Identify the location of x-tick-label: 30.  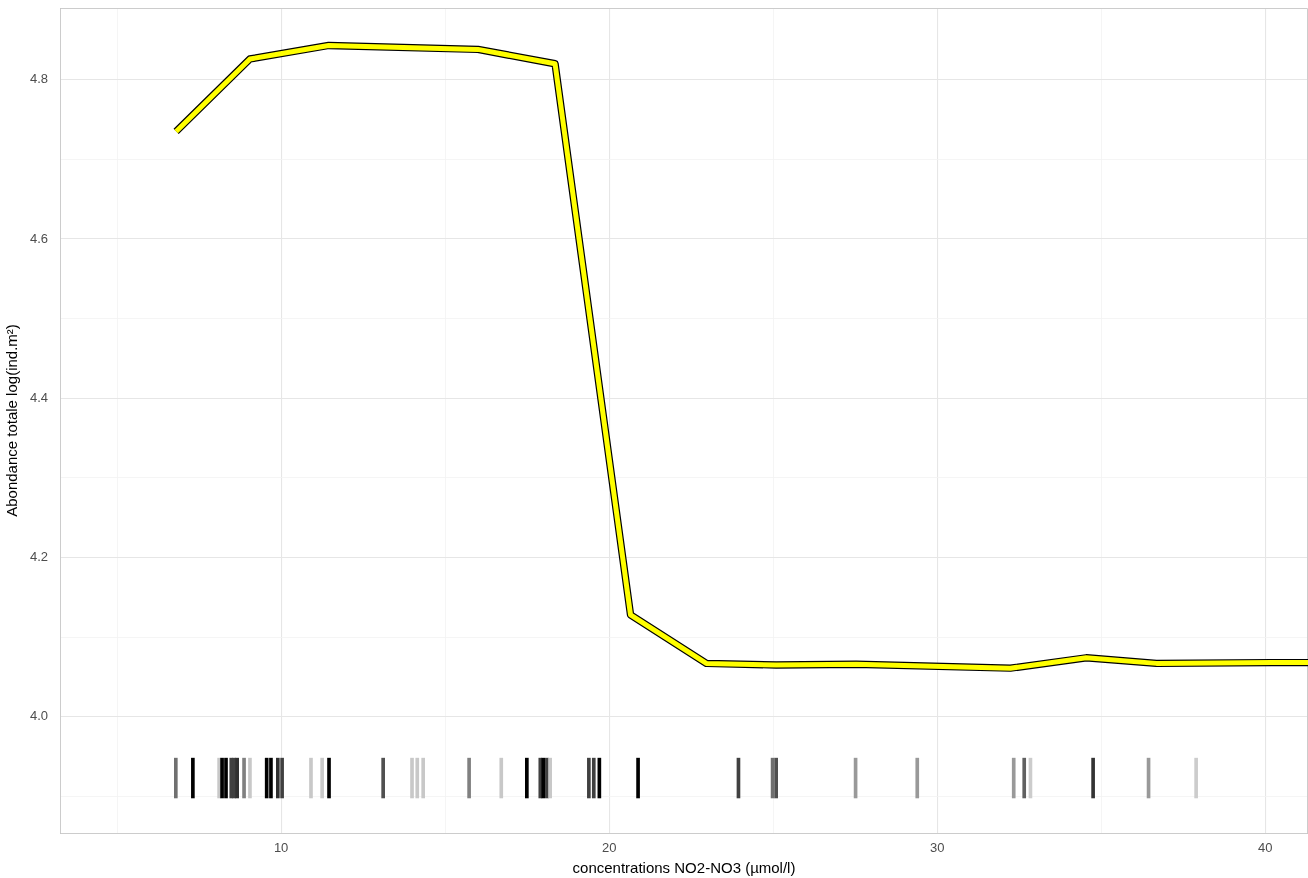
(937, 848).